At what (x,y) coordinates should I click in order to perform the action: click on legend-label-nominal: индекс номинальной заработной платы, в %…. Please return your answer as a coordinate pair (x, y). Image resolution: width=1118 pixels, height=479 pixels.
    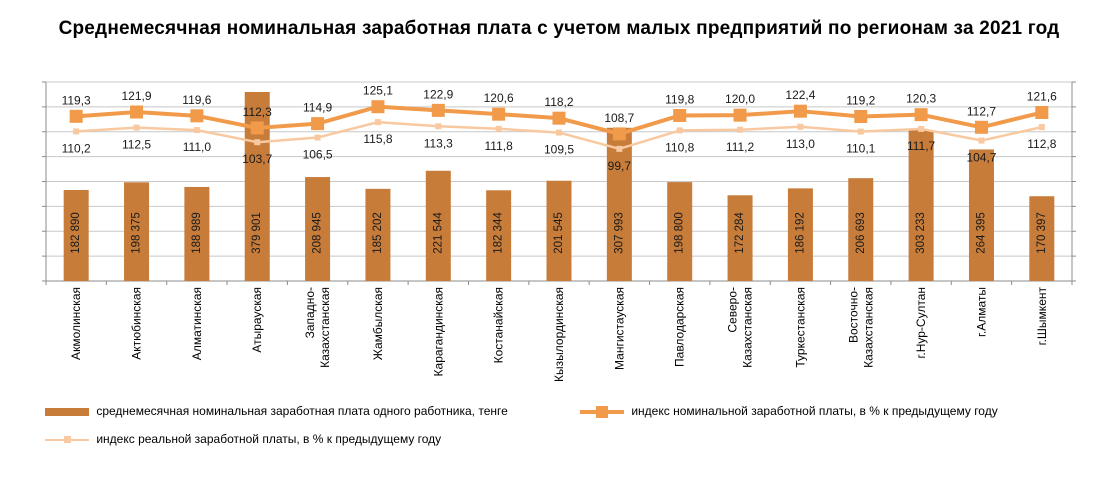
    Looking at the image, I should click on (814, 411).